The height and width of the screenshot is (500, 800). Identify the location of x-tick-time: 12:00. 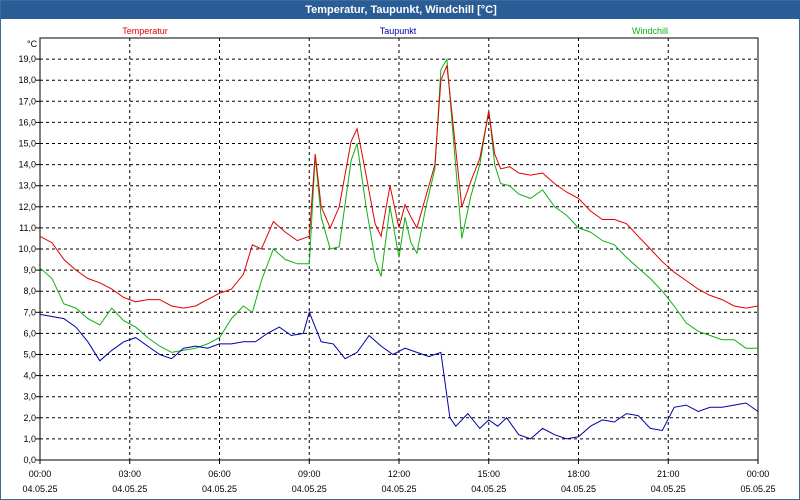
(399, 474).